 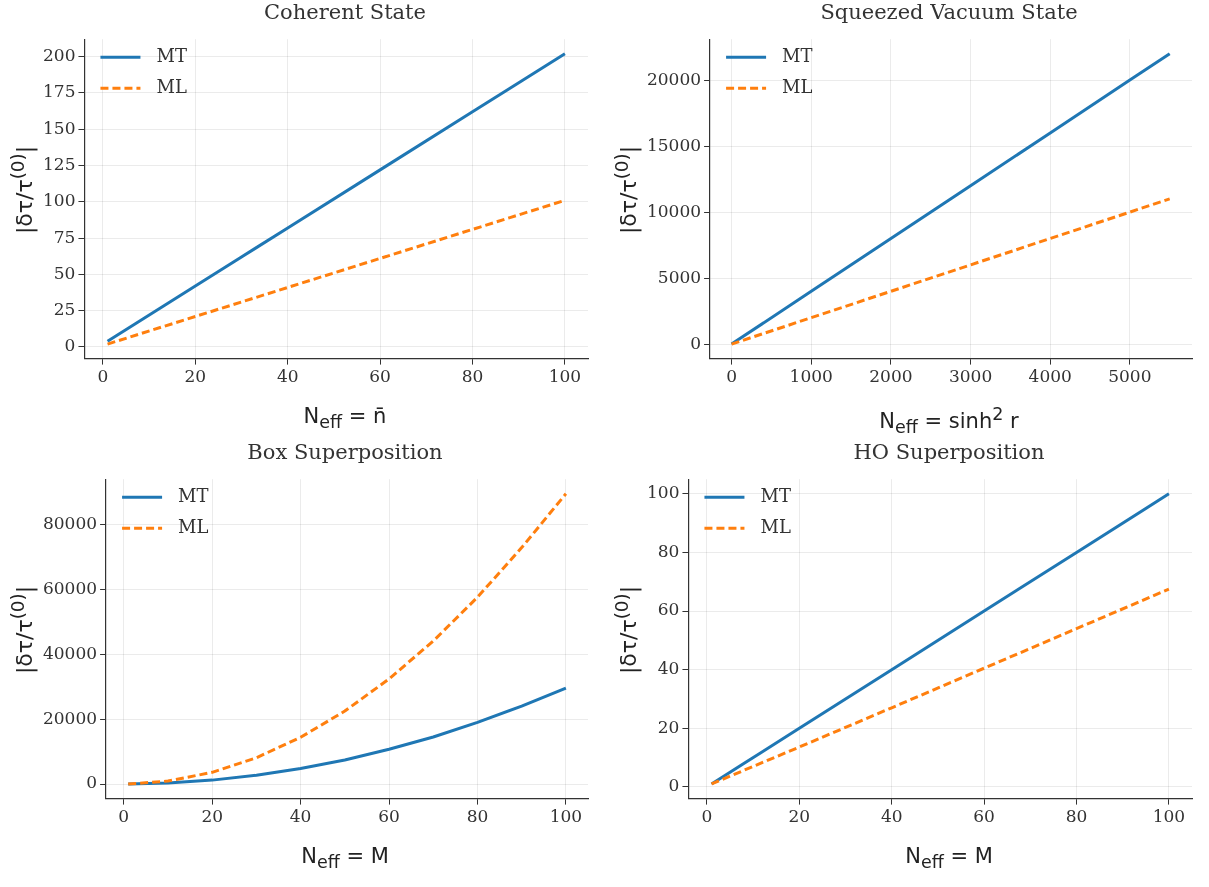 What do you see at coordinates (345, 418) in the screenshot?
I see `x-axis-title: N$_{eff}$ = n̄` at bounding box center [345, 418].